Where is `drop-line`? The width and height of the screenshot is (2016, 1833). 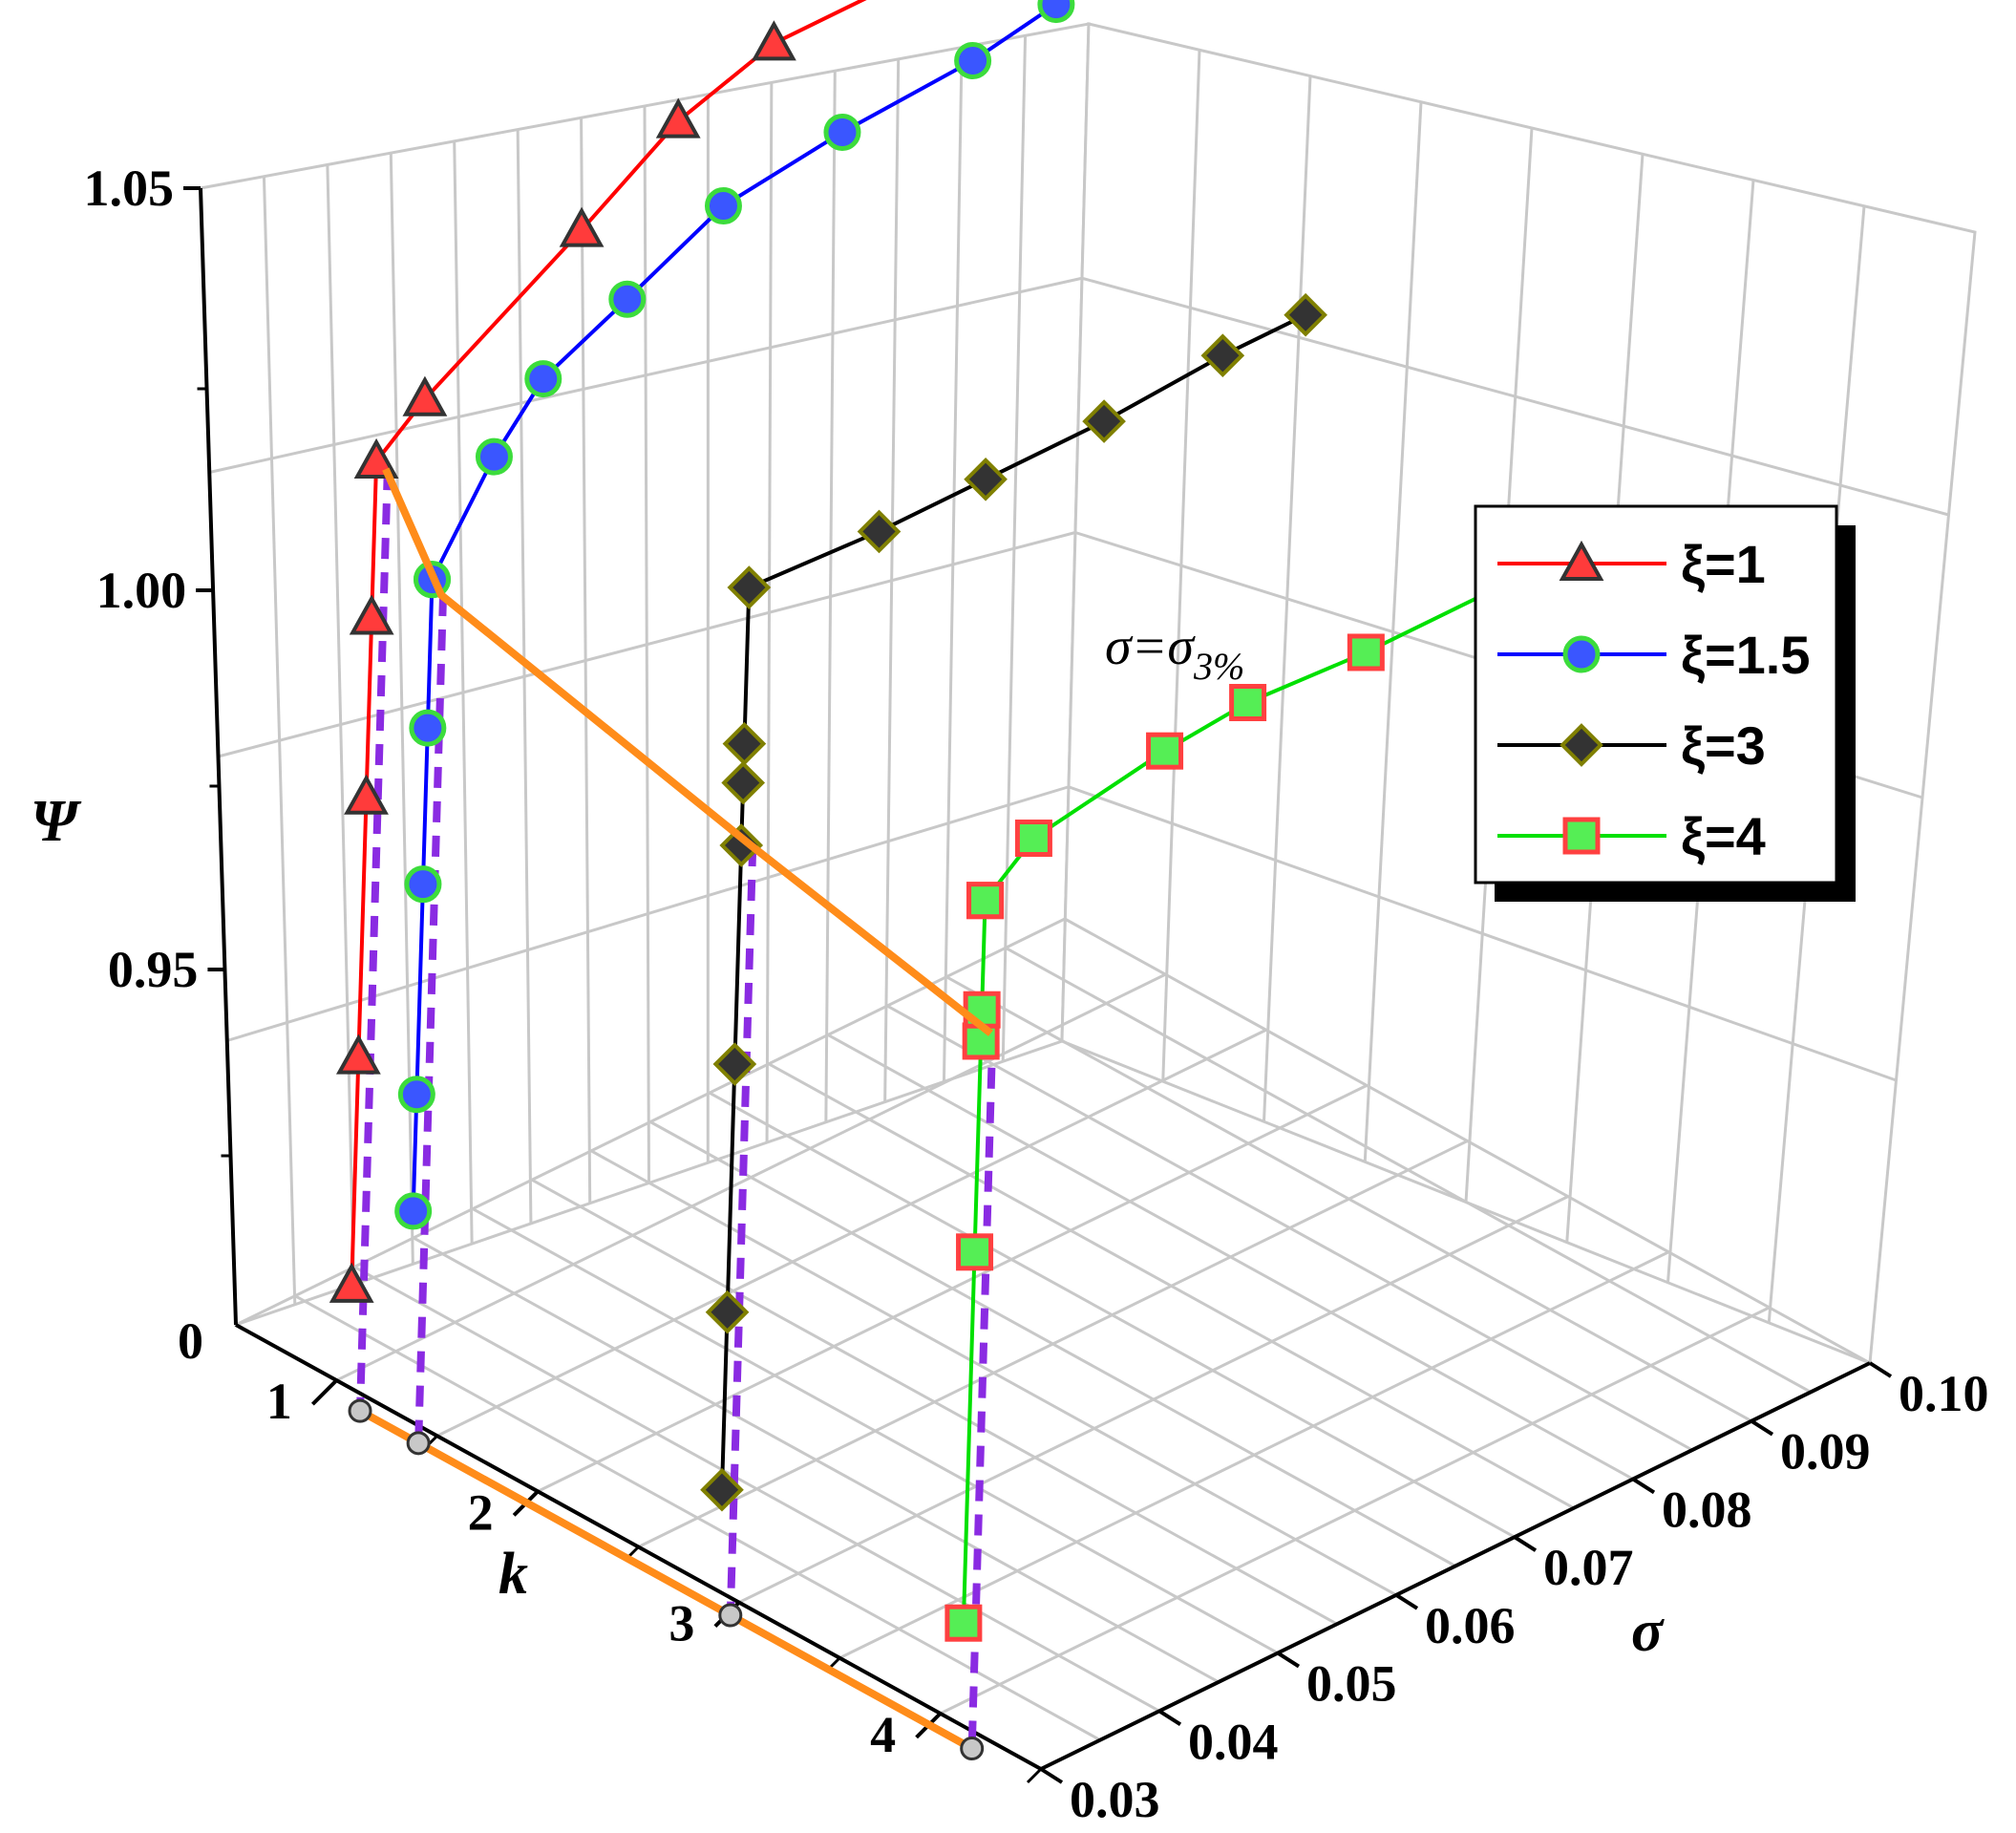
drop-line is located at coordinates (741, 1230).